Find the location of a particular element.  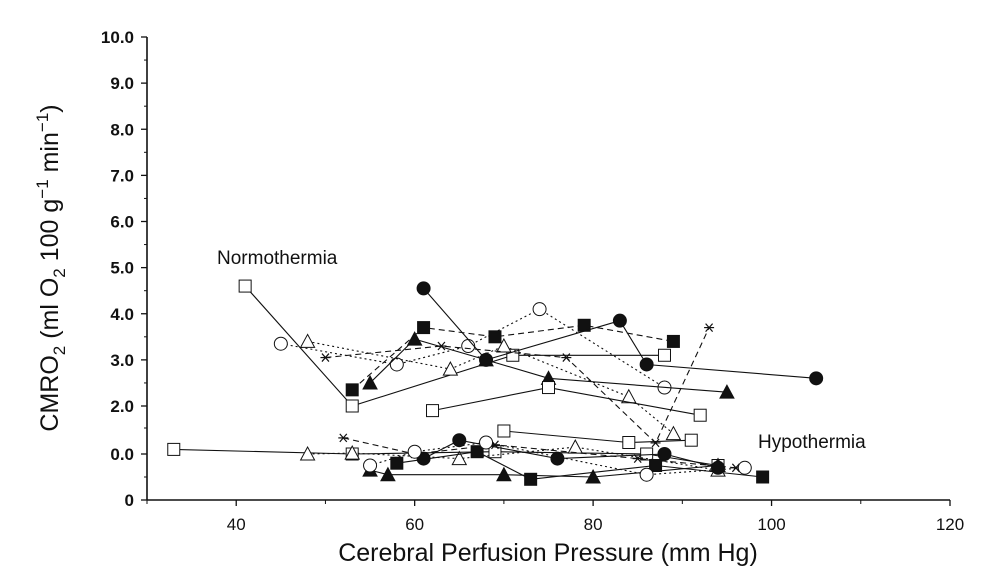

y-tick-label: 9.0 is located at coordinates (122, 83).